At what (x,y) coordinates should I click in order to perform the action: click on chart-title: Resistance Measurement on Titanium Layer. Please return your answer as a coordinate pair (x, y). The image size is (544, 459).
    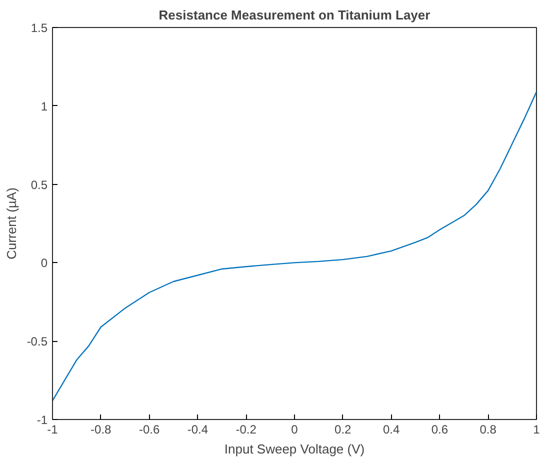
    Looking at the image, I should click on (294, 15).